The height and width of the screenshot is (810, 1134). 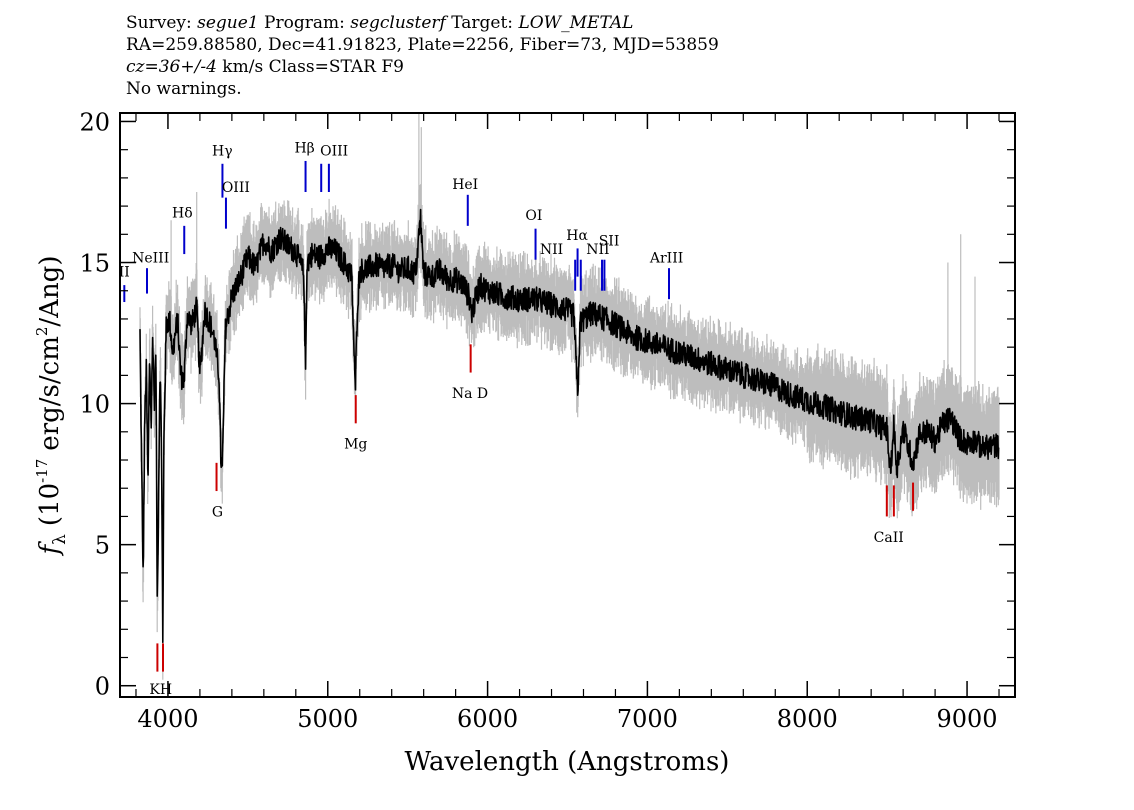 What do you see at coordinates (666, 259) in the screenshot?
I see `emission-line-label-15: ArIII` at bounding box center [666, 259].